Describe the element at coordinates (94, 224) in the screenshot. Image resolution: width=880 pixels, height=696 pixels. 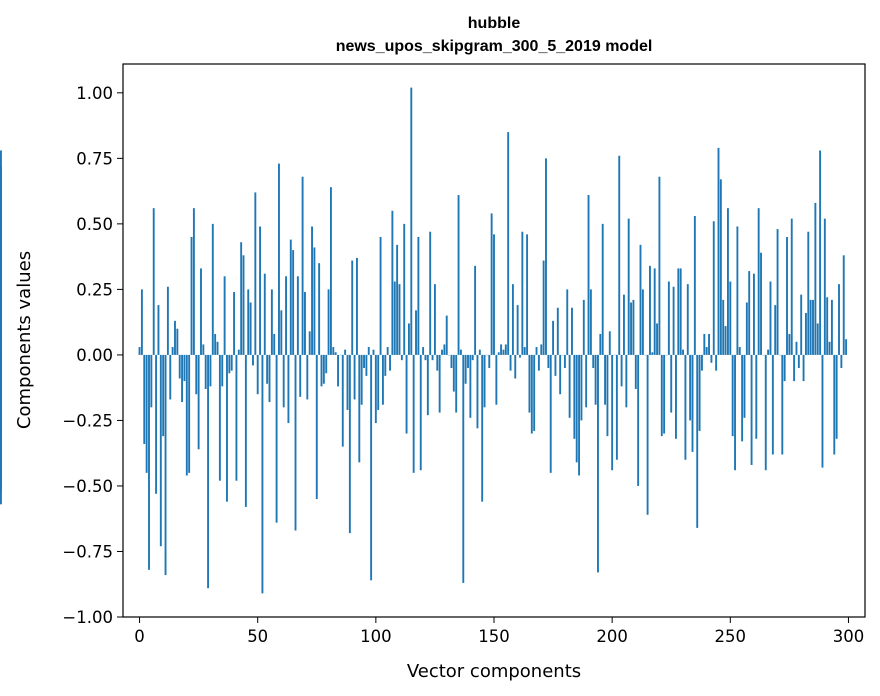
I see `y-tick-label: 0.50` at that location.